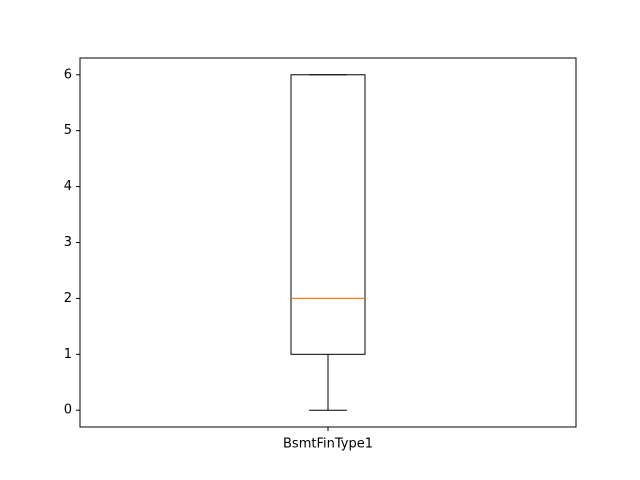  I want to click on iqr-box, so click(328, 214).